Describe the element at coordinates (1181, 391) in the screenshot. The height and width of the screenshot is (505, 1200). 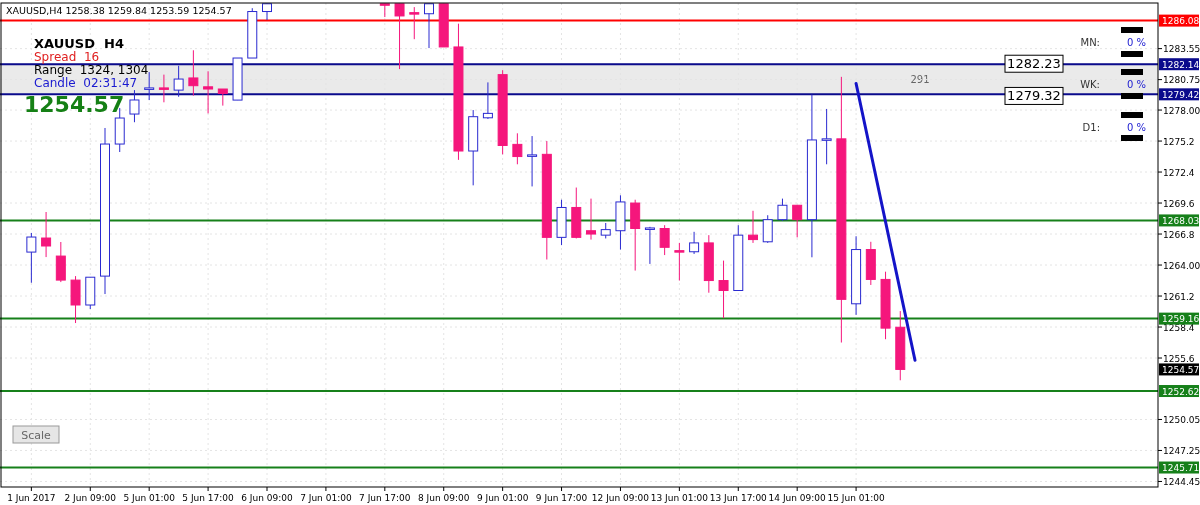
I see `ref-line-label: 1252.62` at that location.